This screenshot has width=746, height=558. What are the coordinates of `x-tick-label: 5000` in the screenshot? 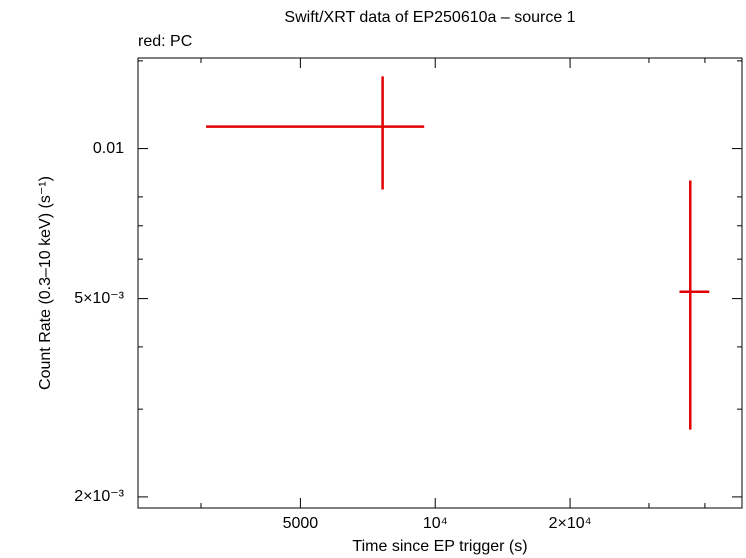 It's located at (301, 523).